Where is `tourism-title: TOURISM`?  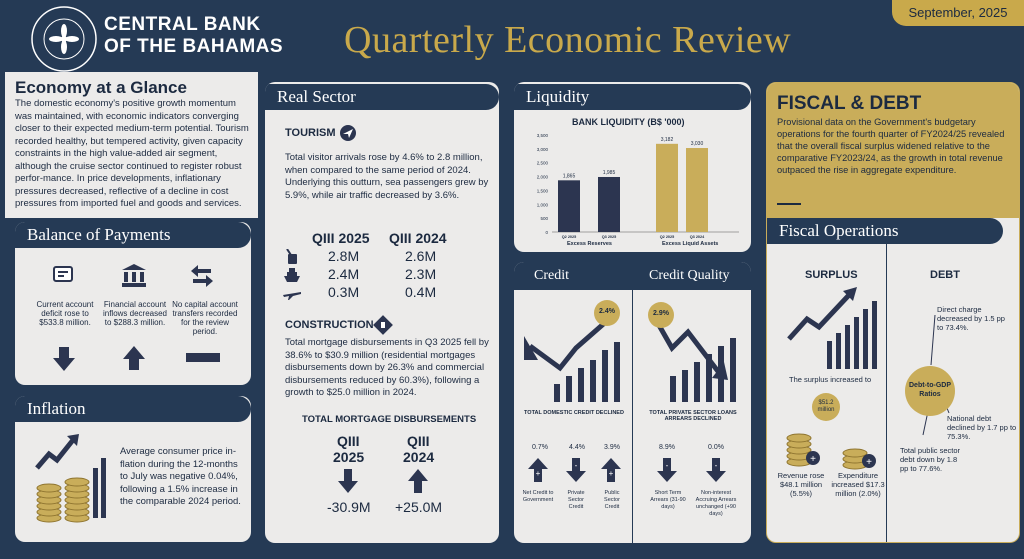 tourism-title: TOURISM is located at coordinates (310, 133).